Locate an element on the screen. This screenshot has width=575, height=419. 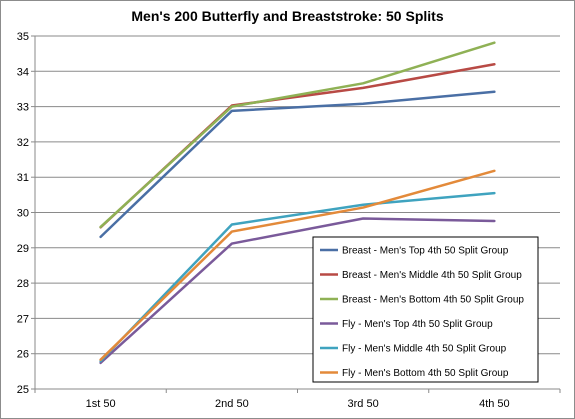
x-tick-label: 2nd 50 is located at coordinates (232, 404).